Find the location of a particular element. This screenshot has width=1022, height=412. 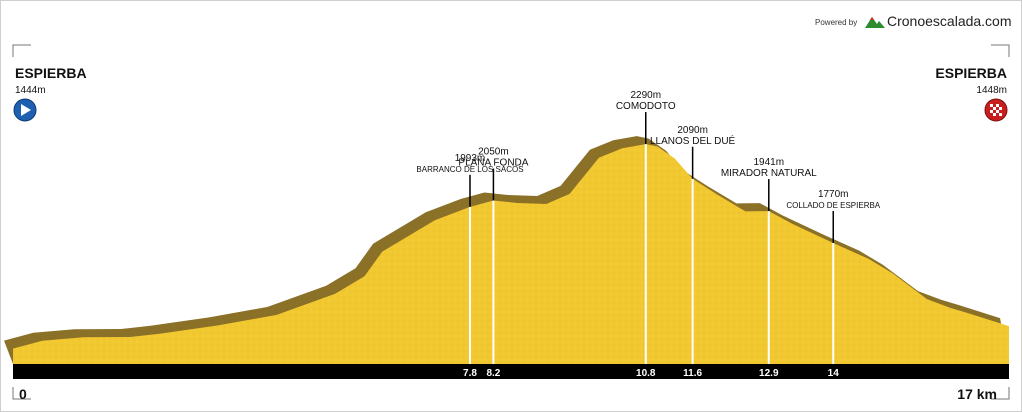

waypoint-km-label: 12.9 is located at coordinates (769, 373).